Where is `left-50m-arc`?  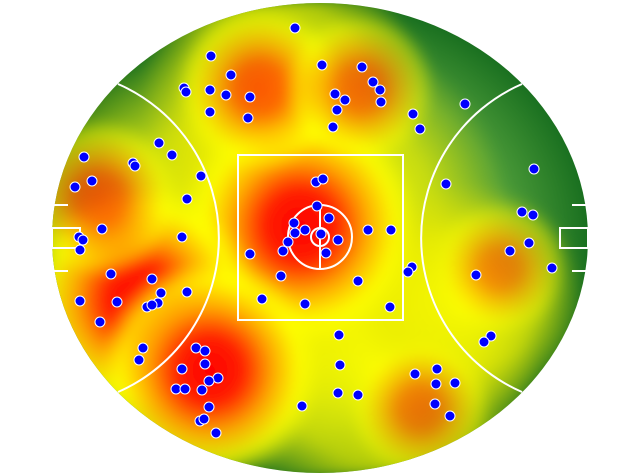 left-50m-arc is located at coordinates (168, 238).